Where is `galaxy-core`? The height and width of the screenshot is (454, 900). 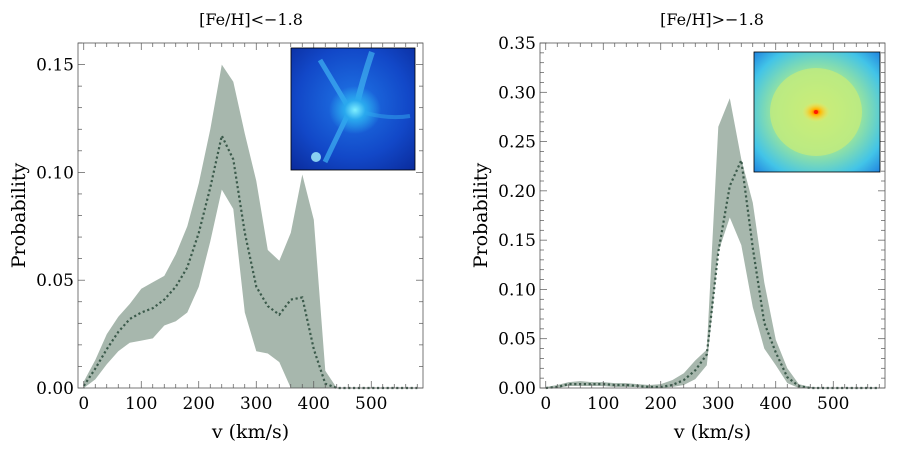 galaxy-core is located at coordinates (355, 110).